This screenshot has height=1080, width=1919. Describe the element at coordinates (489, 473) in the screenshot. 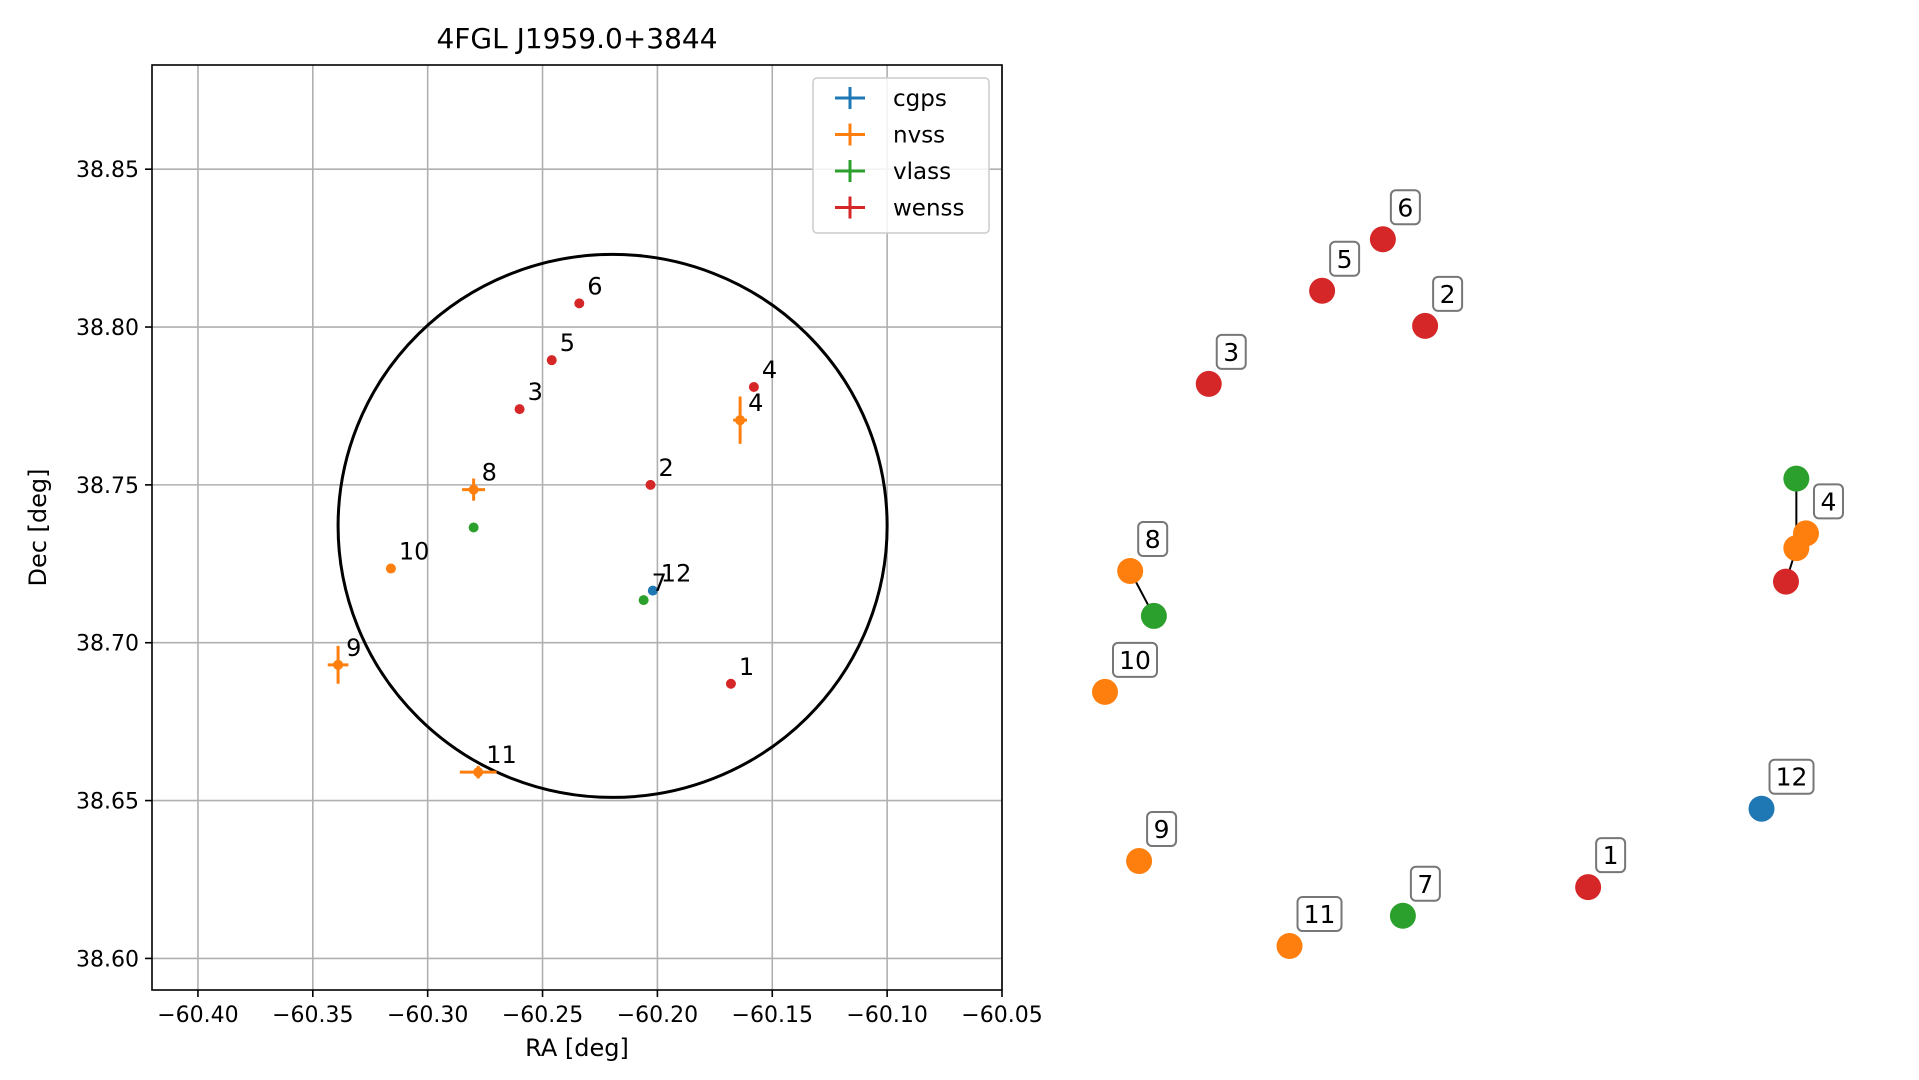

I see `point-label: 8` at that location.